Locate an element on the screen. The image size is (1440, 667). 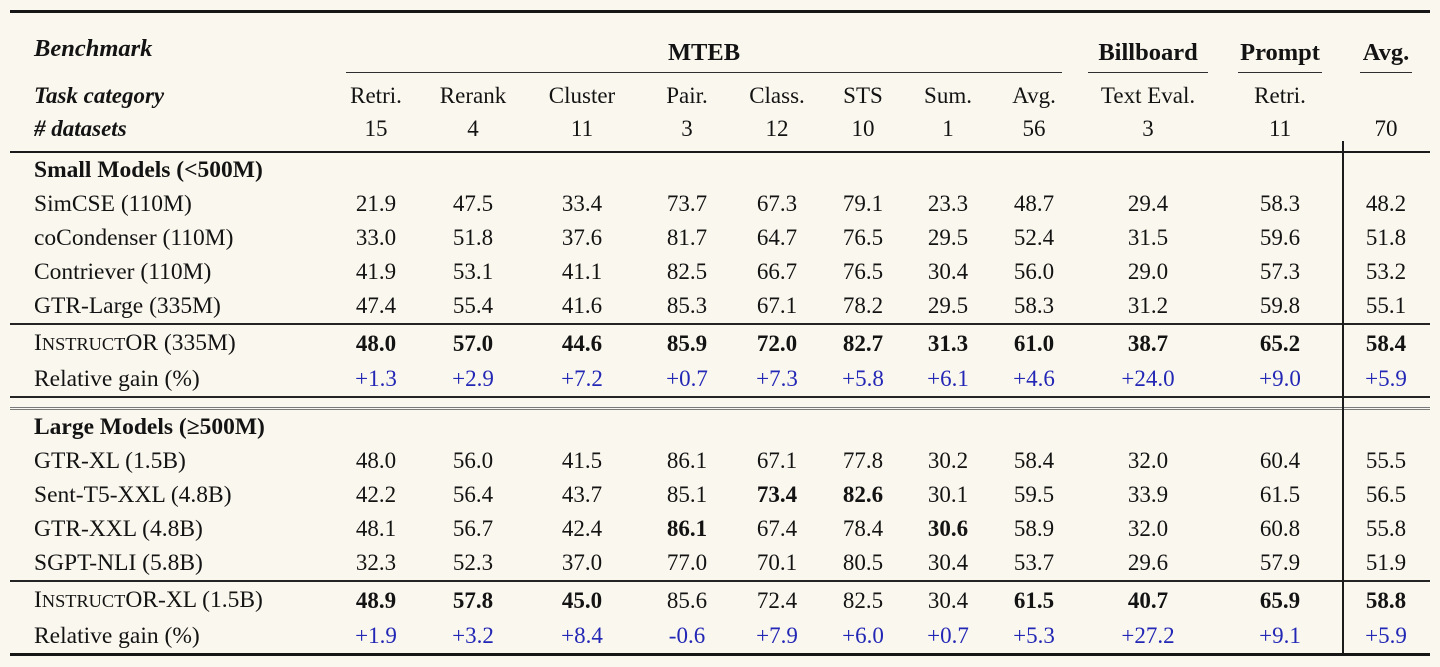
score-cell: 32.3 is located at coordinates (376, 562).